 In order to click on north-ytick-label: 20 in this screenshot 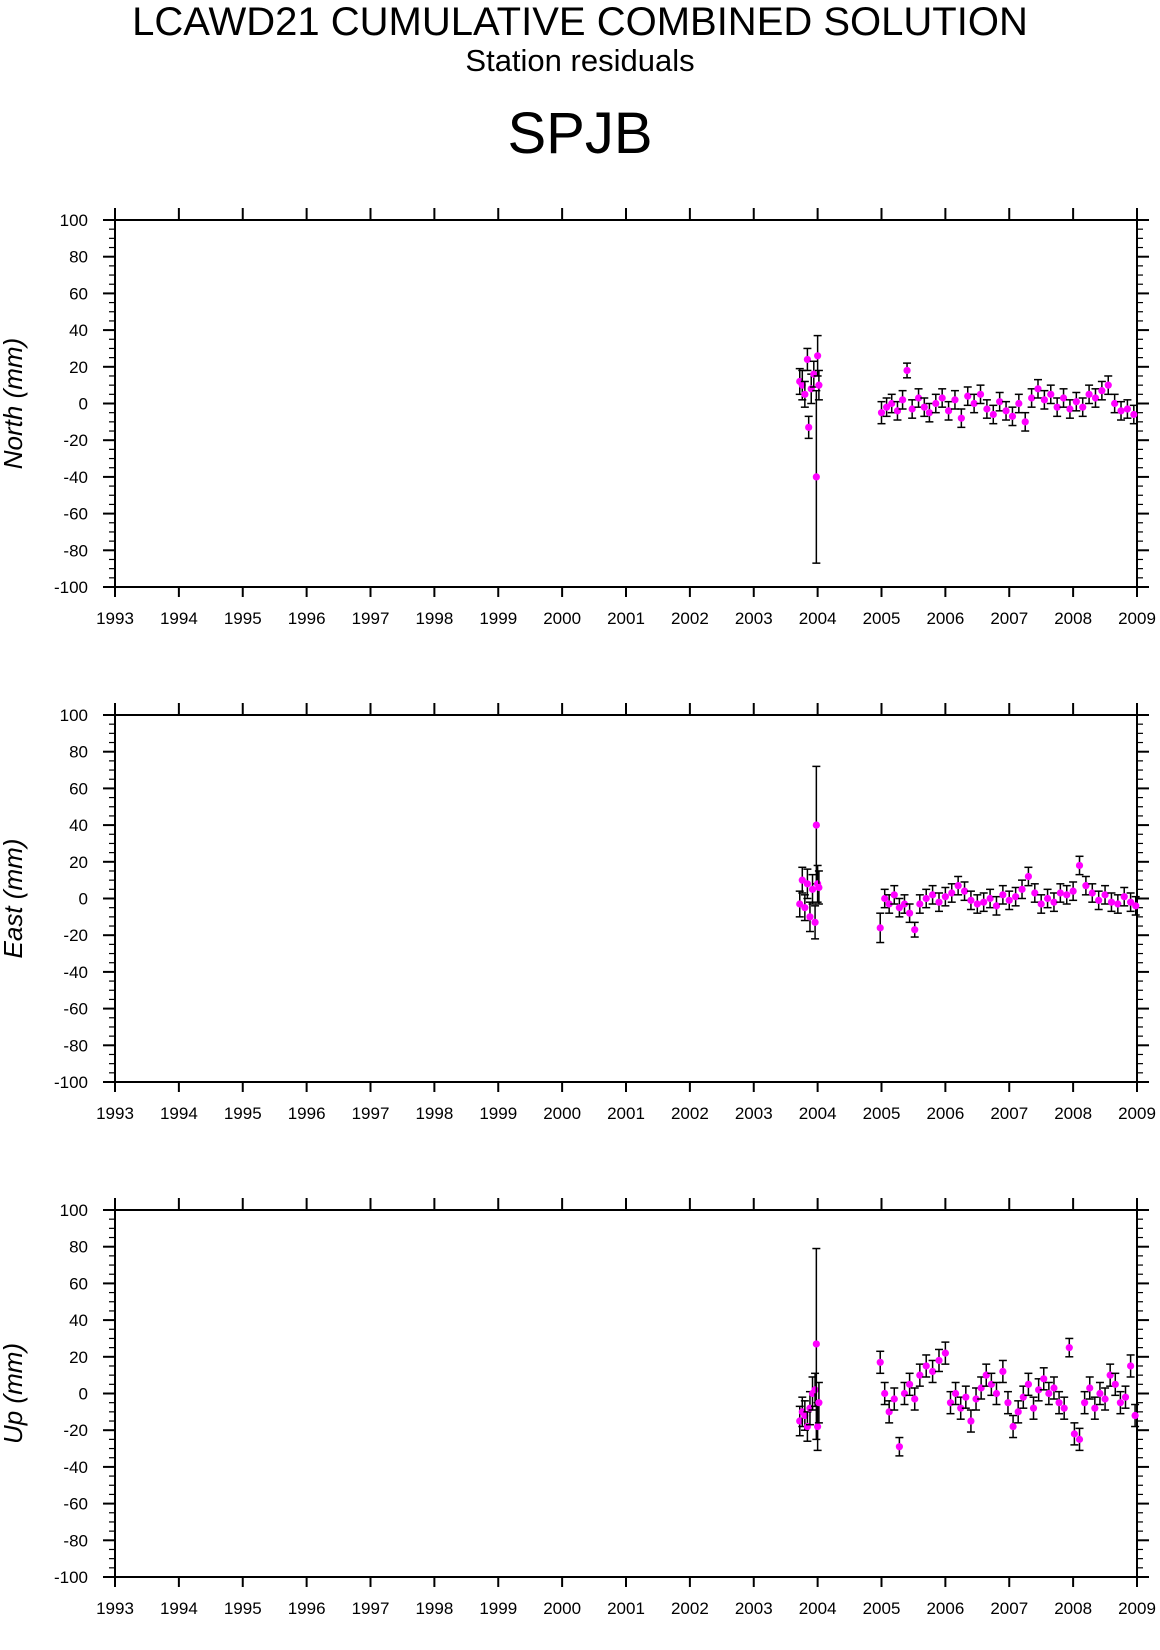, I will do `click(78, 367)`.